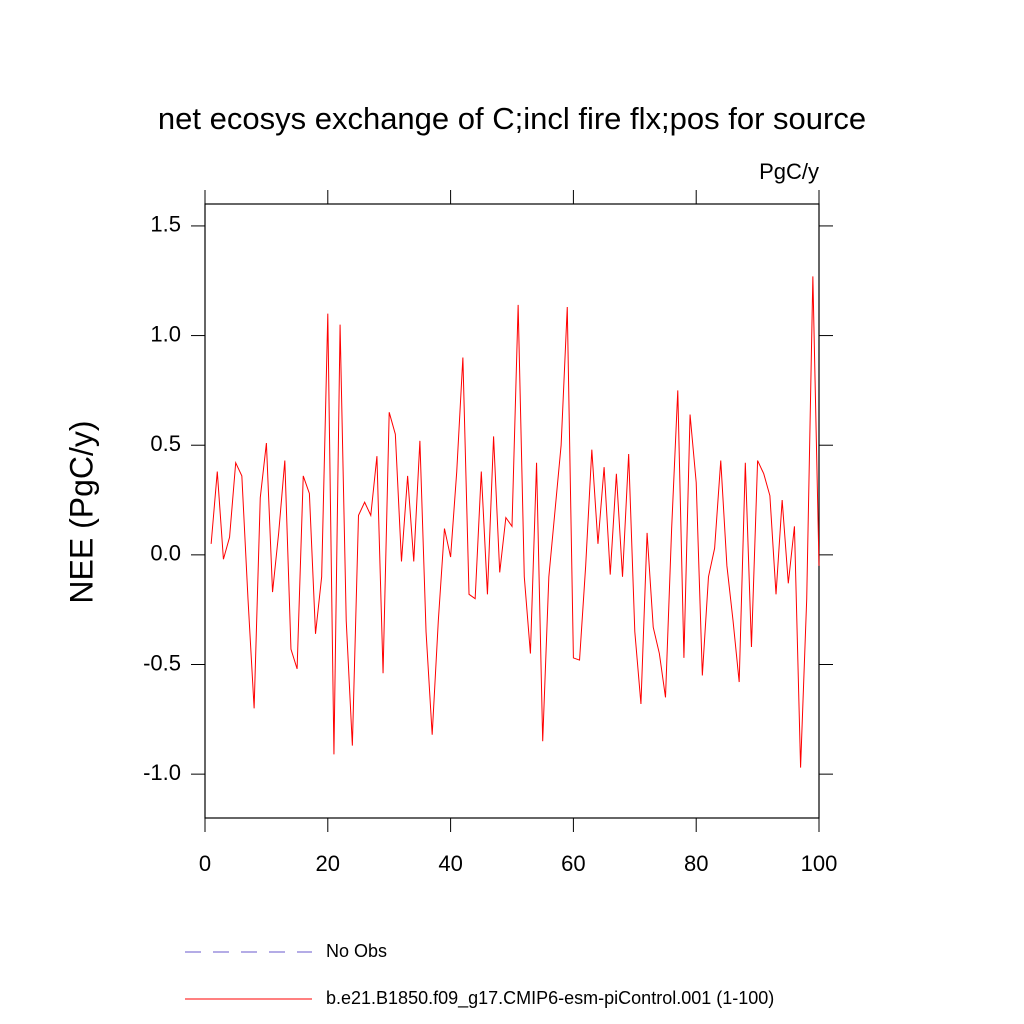  What do you see at coordinates (696, 863) in the screenshot?
I see `x-tick-label: 80` at bounding box center [696, 863].